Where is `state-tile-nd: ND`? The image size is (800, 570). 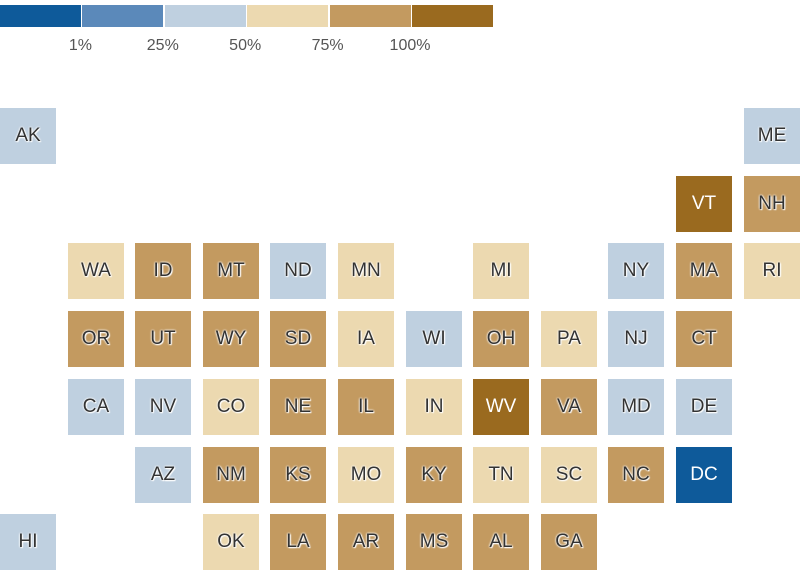
state-tile-nd: ND is located at coordinates (298, 271).